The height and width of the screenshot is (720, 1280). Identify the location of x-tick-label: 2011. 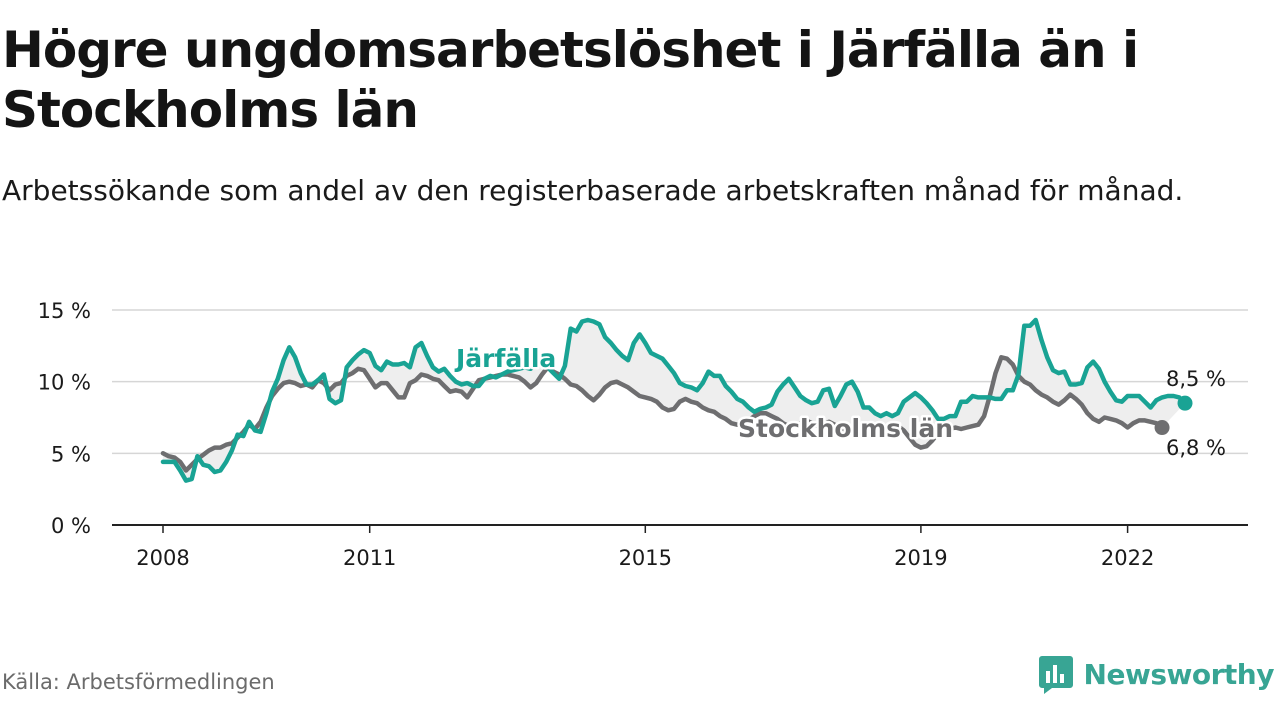
(369, 558).